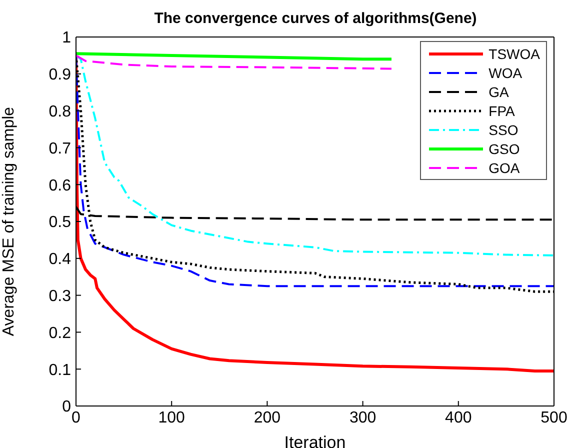 This screenshot has height=448, width=569. Describe the element at coordinates (267, 417) in the screenshot. I see `x-tick-label: 200` at that location.